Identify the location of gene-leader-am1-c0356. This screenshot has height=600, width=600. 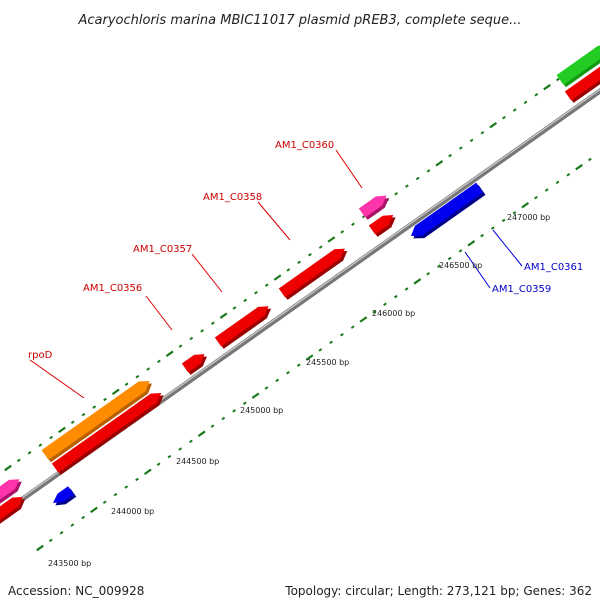
(159, 313).